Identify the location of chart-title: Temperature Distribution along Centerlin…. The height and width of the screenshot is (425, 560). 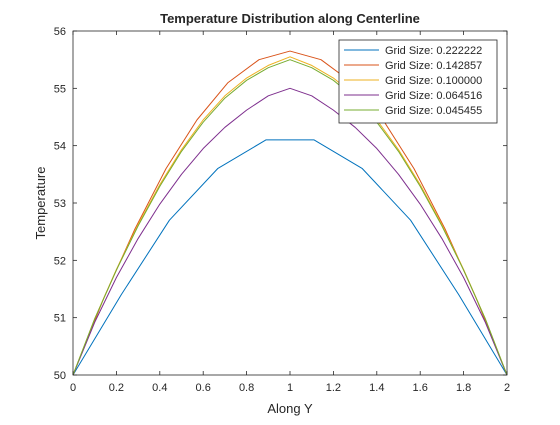
(290, 18).